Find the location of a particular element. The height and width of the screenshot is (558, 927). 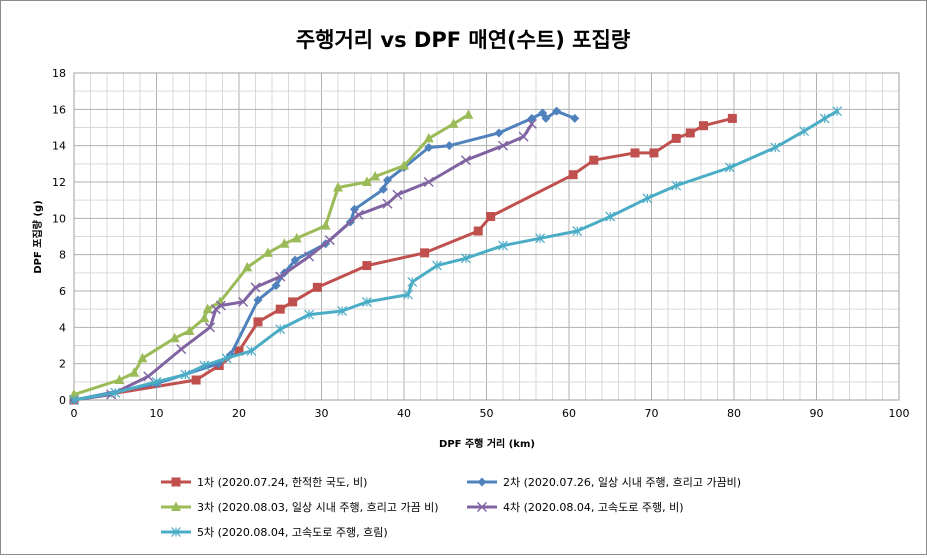

y-tick-label: 8 is located at coordinates (62, 255).